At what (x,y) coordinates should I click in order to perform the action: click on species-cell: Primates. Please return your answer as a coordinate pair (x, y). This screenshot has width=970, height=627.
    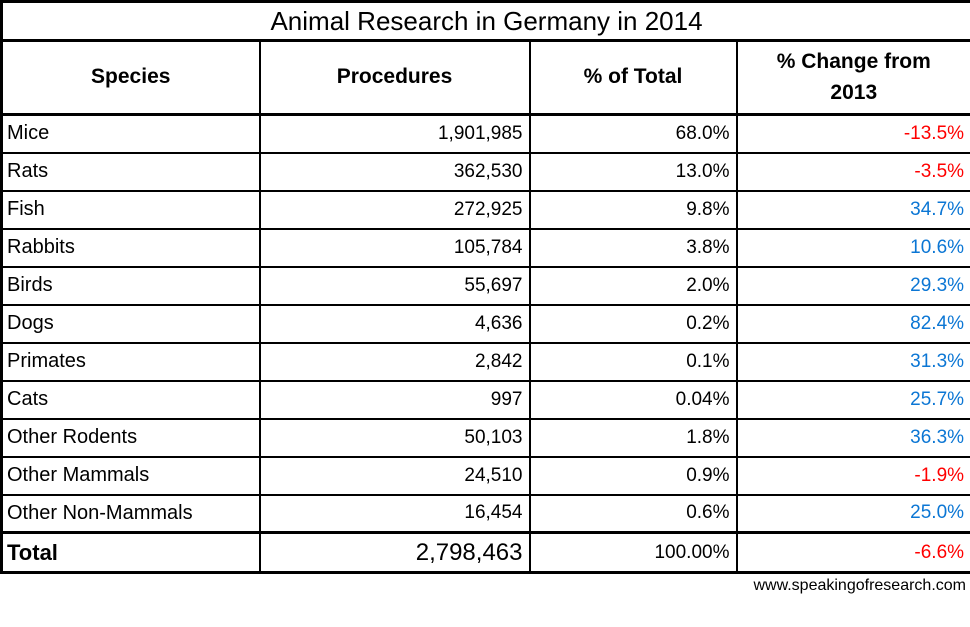
    Looking at the image, I should click on (130, 361).